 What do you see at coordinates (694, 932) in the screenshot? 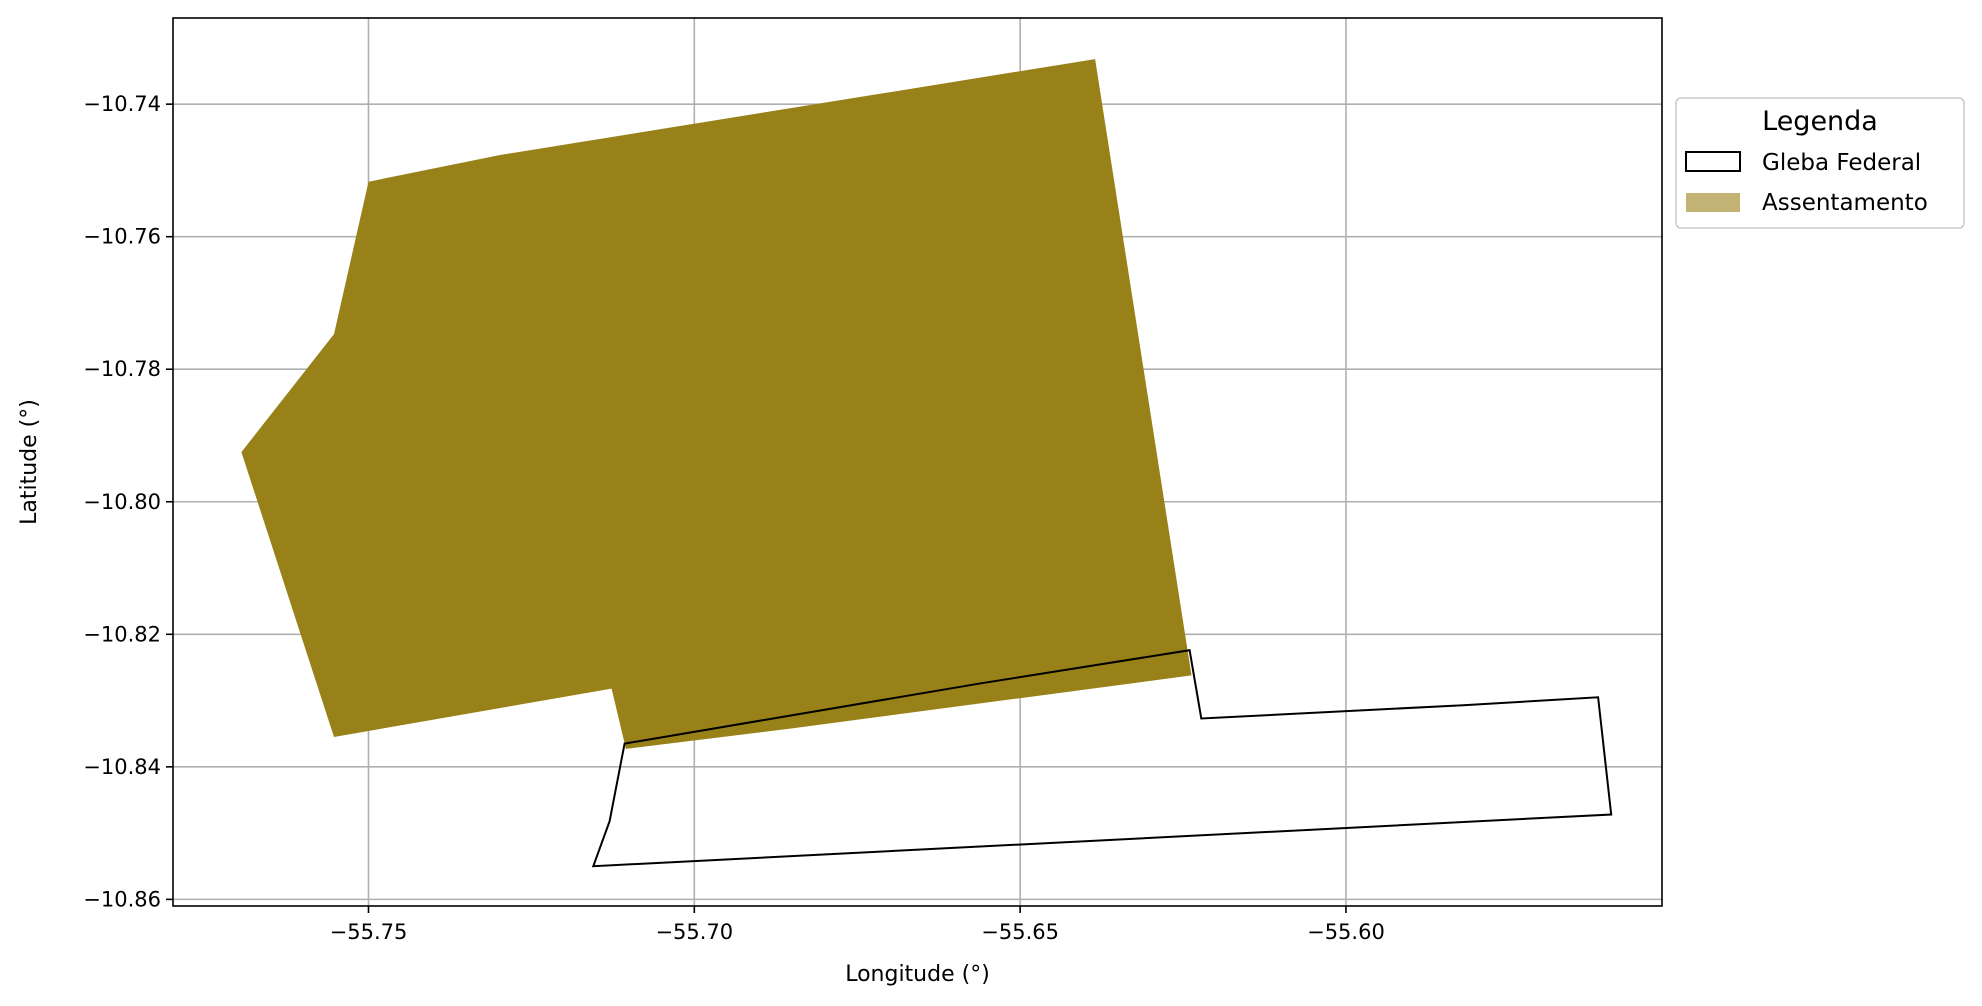
I see `x-tick-label: −55.70` at bounding box center [694, 932].